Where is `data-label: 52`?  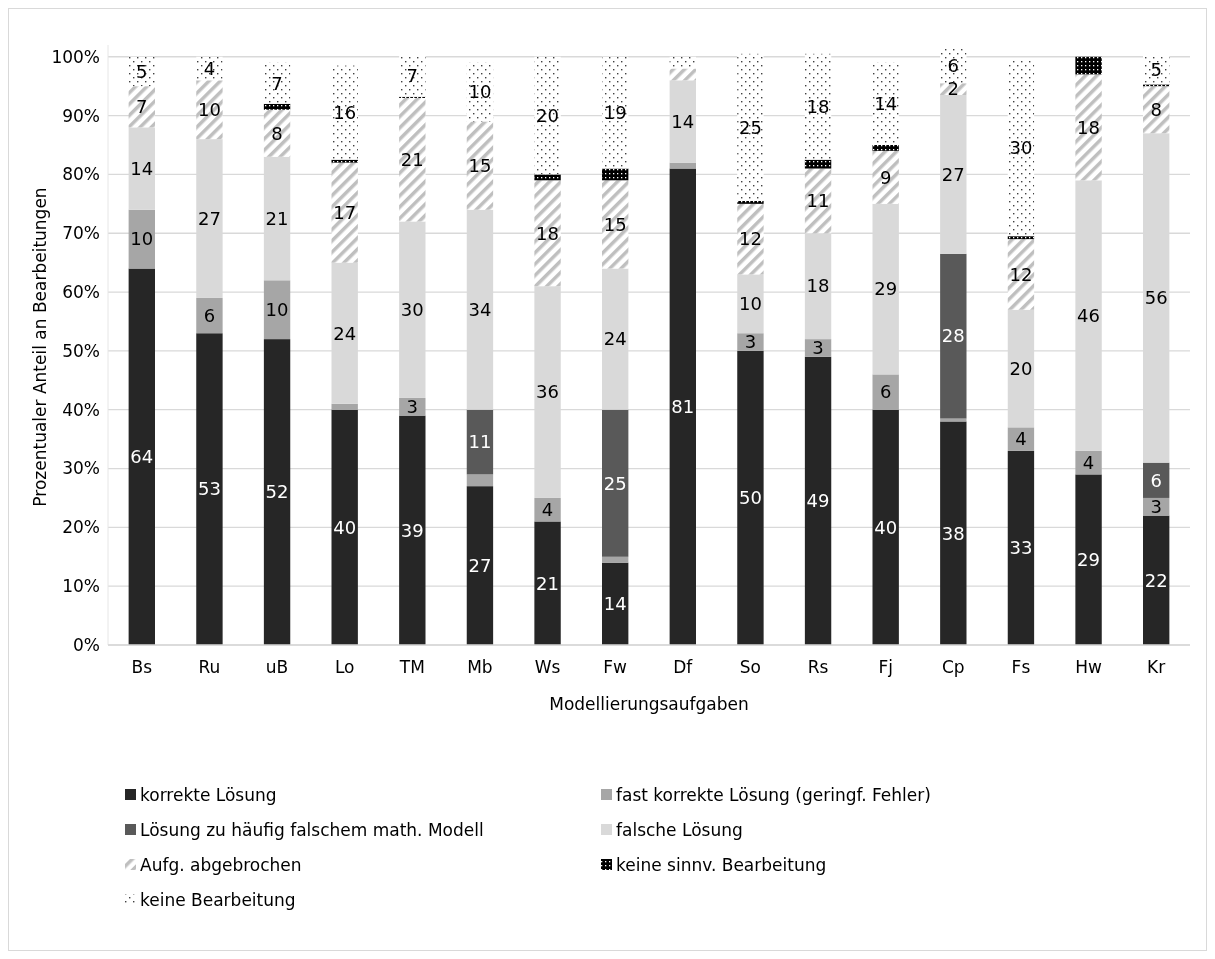
data-label: 52 is located at coordinates (277, 492).